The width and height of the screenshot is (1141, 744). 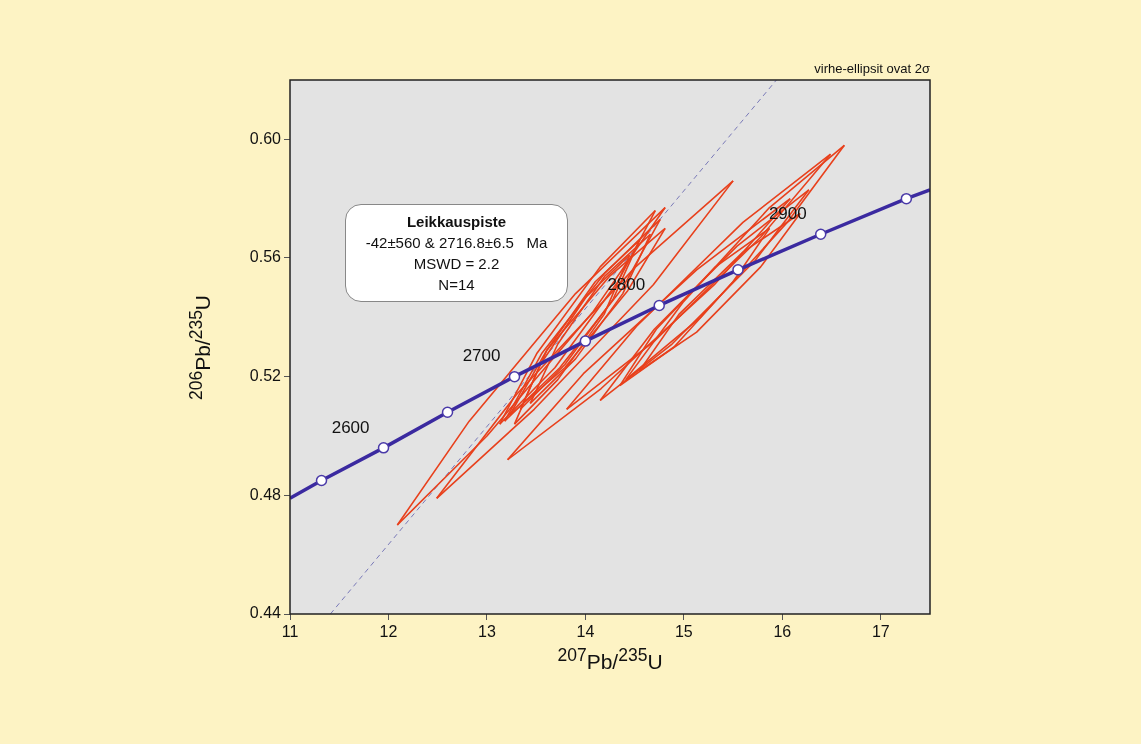 I want to click on x-tick-label: 16, so click(x=782, y=632).